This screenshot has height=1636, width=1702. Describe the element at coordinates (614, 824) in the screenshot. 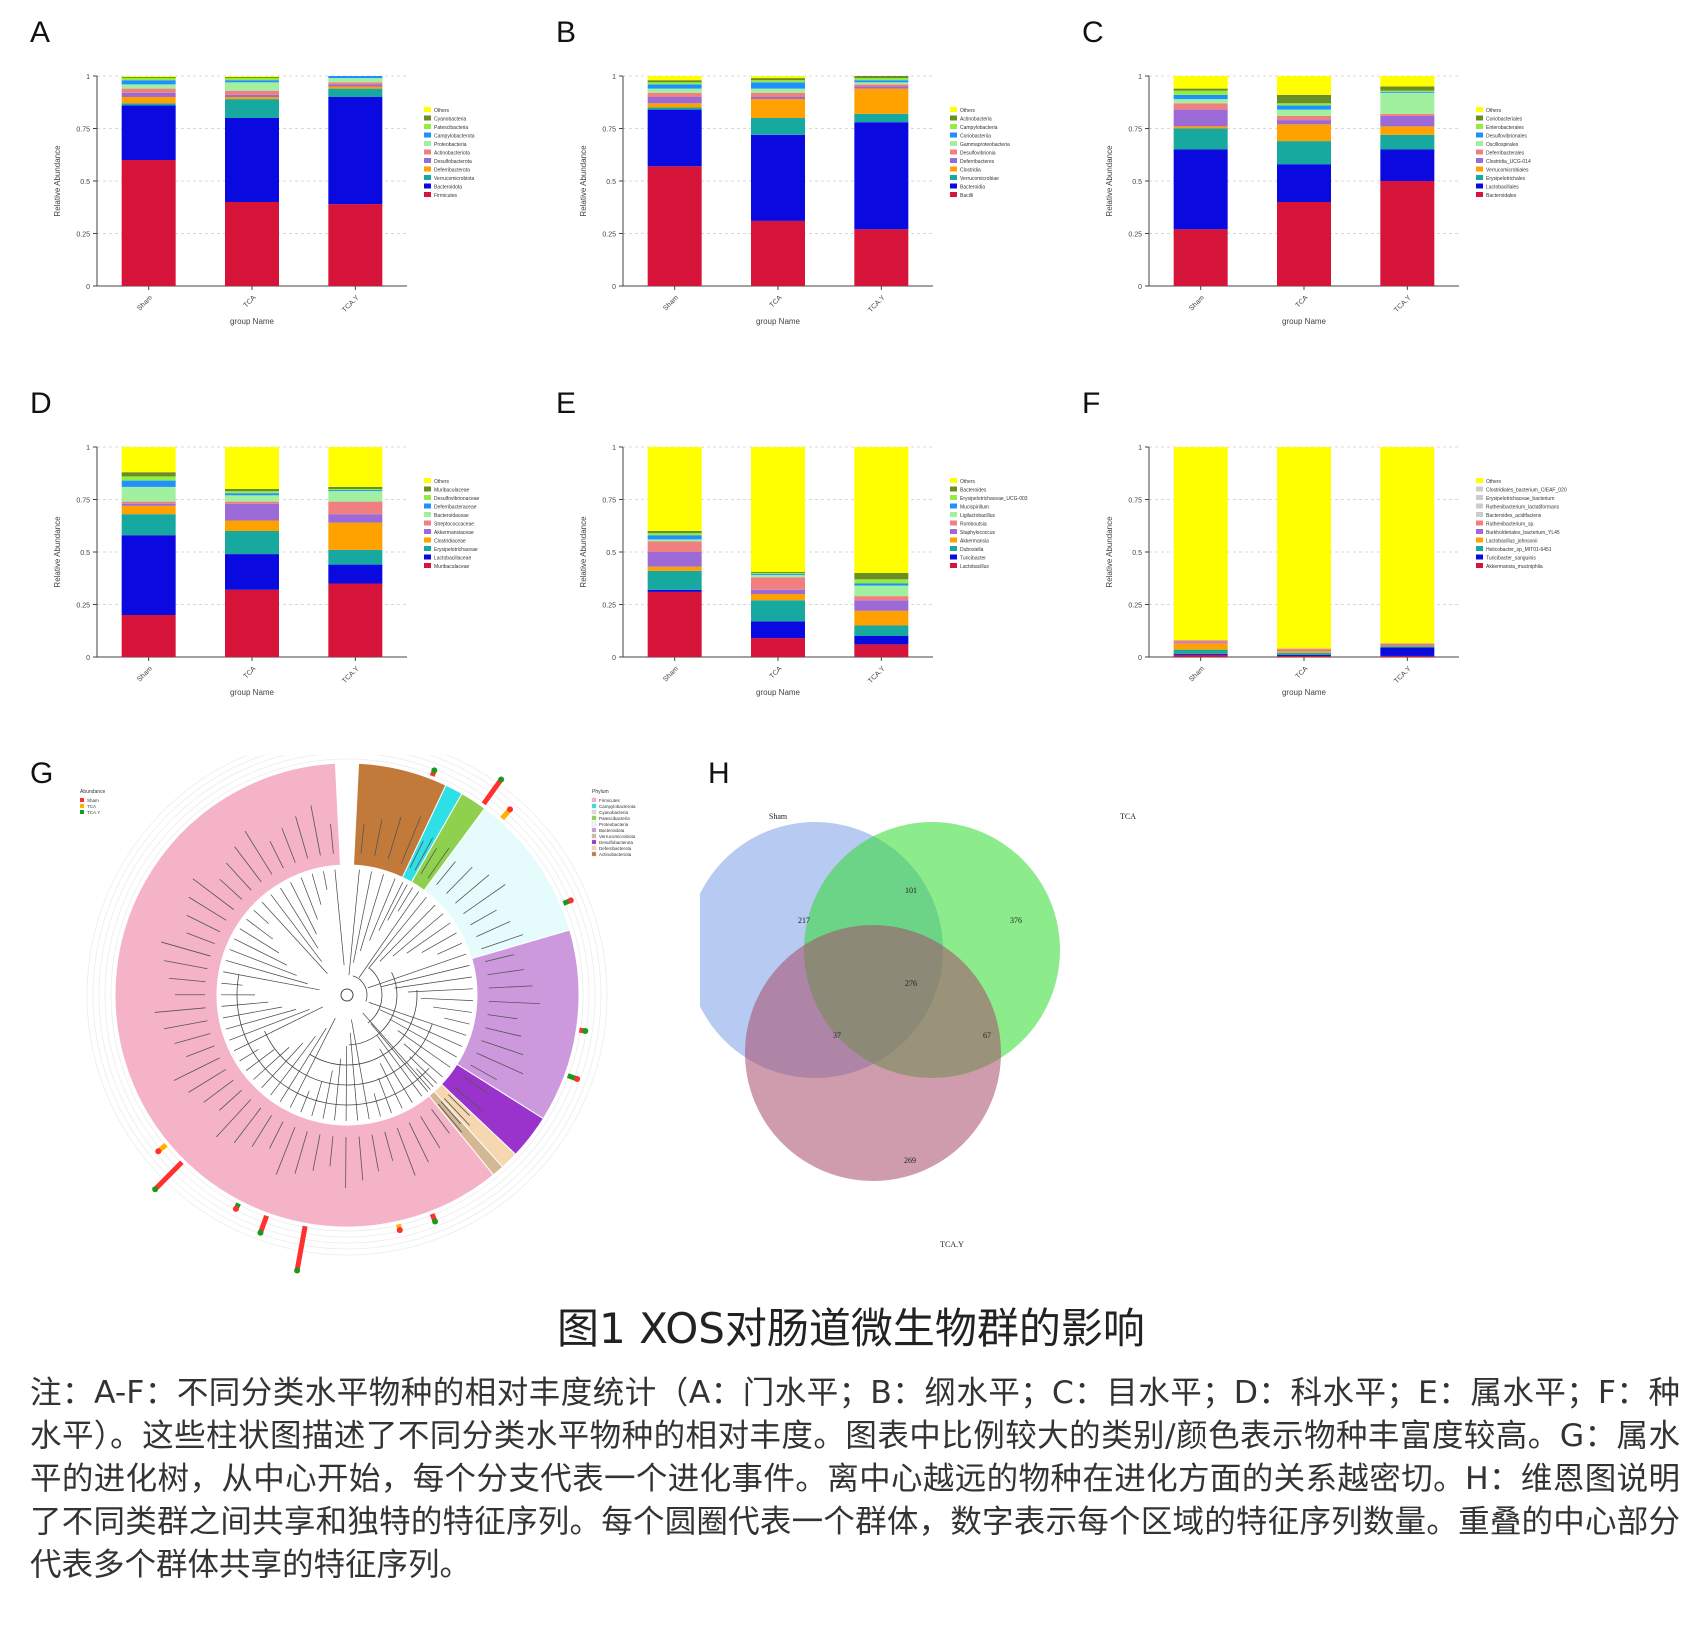

I see `legend-label: Proteobacteria` at that location.